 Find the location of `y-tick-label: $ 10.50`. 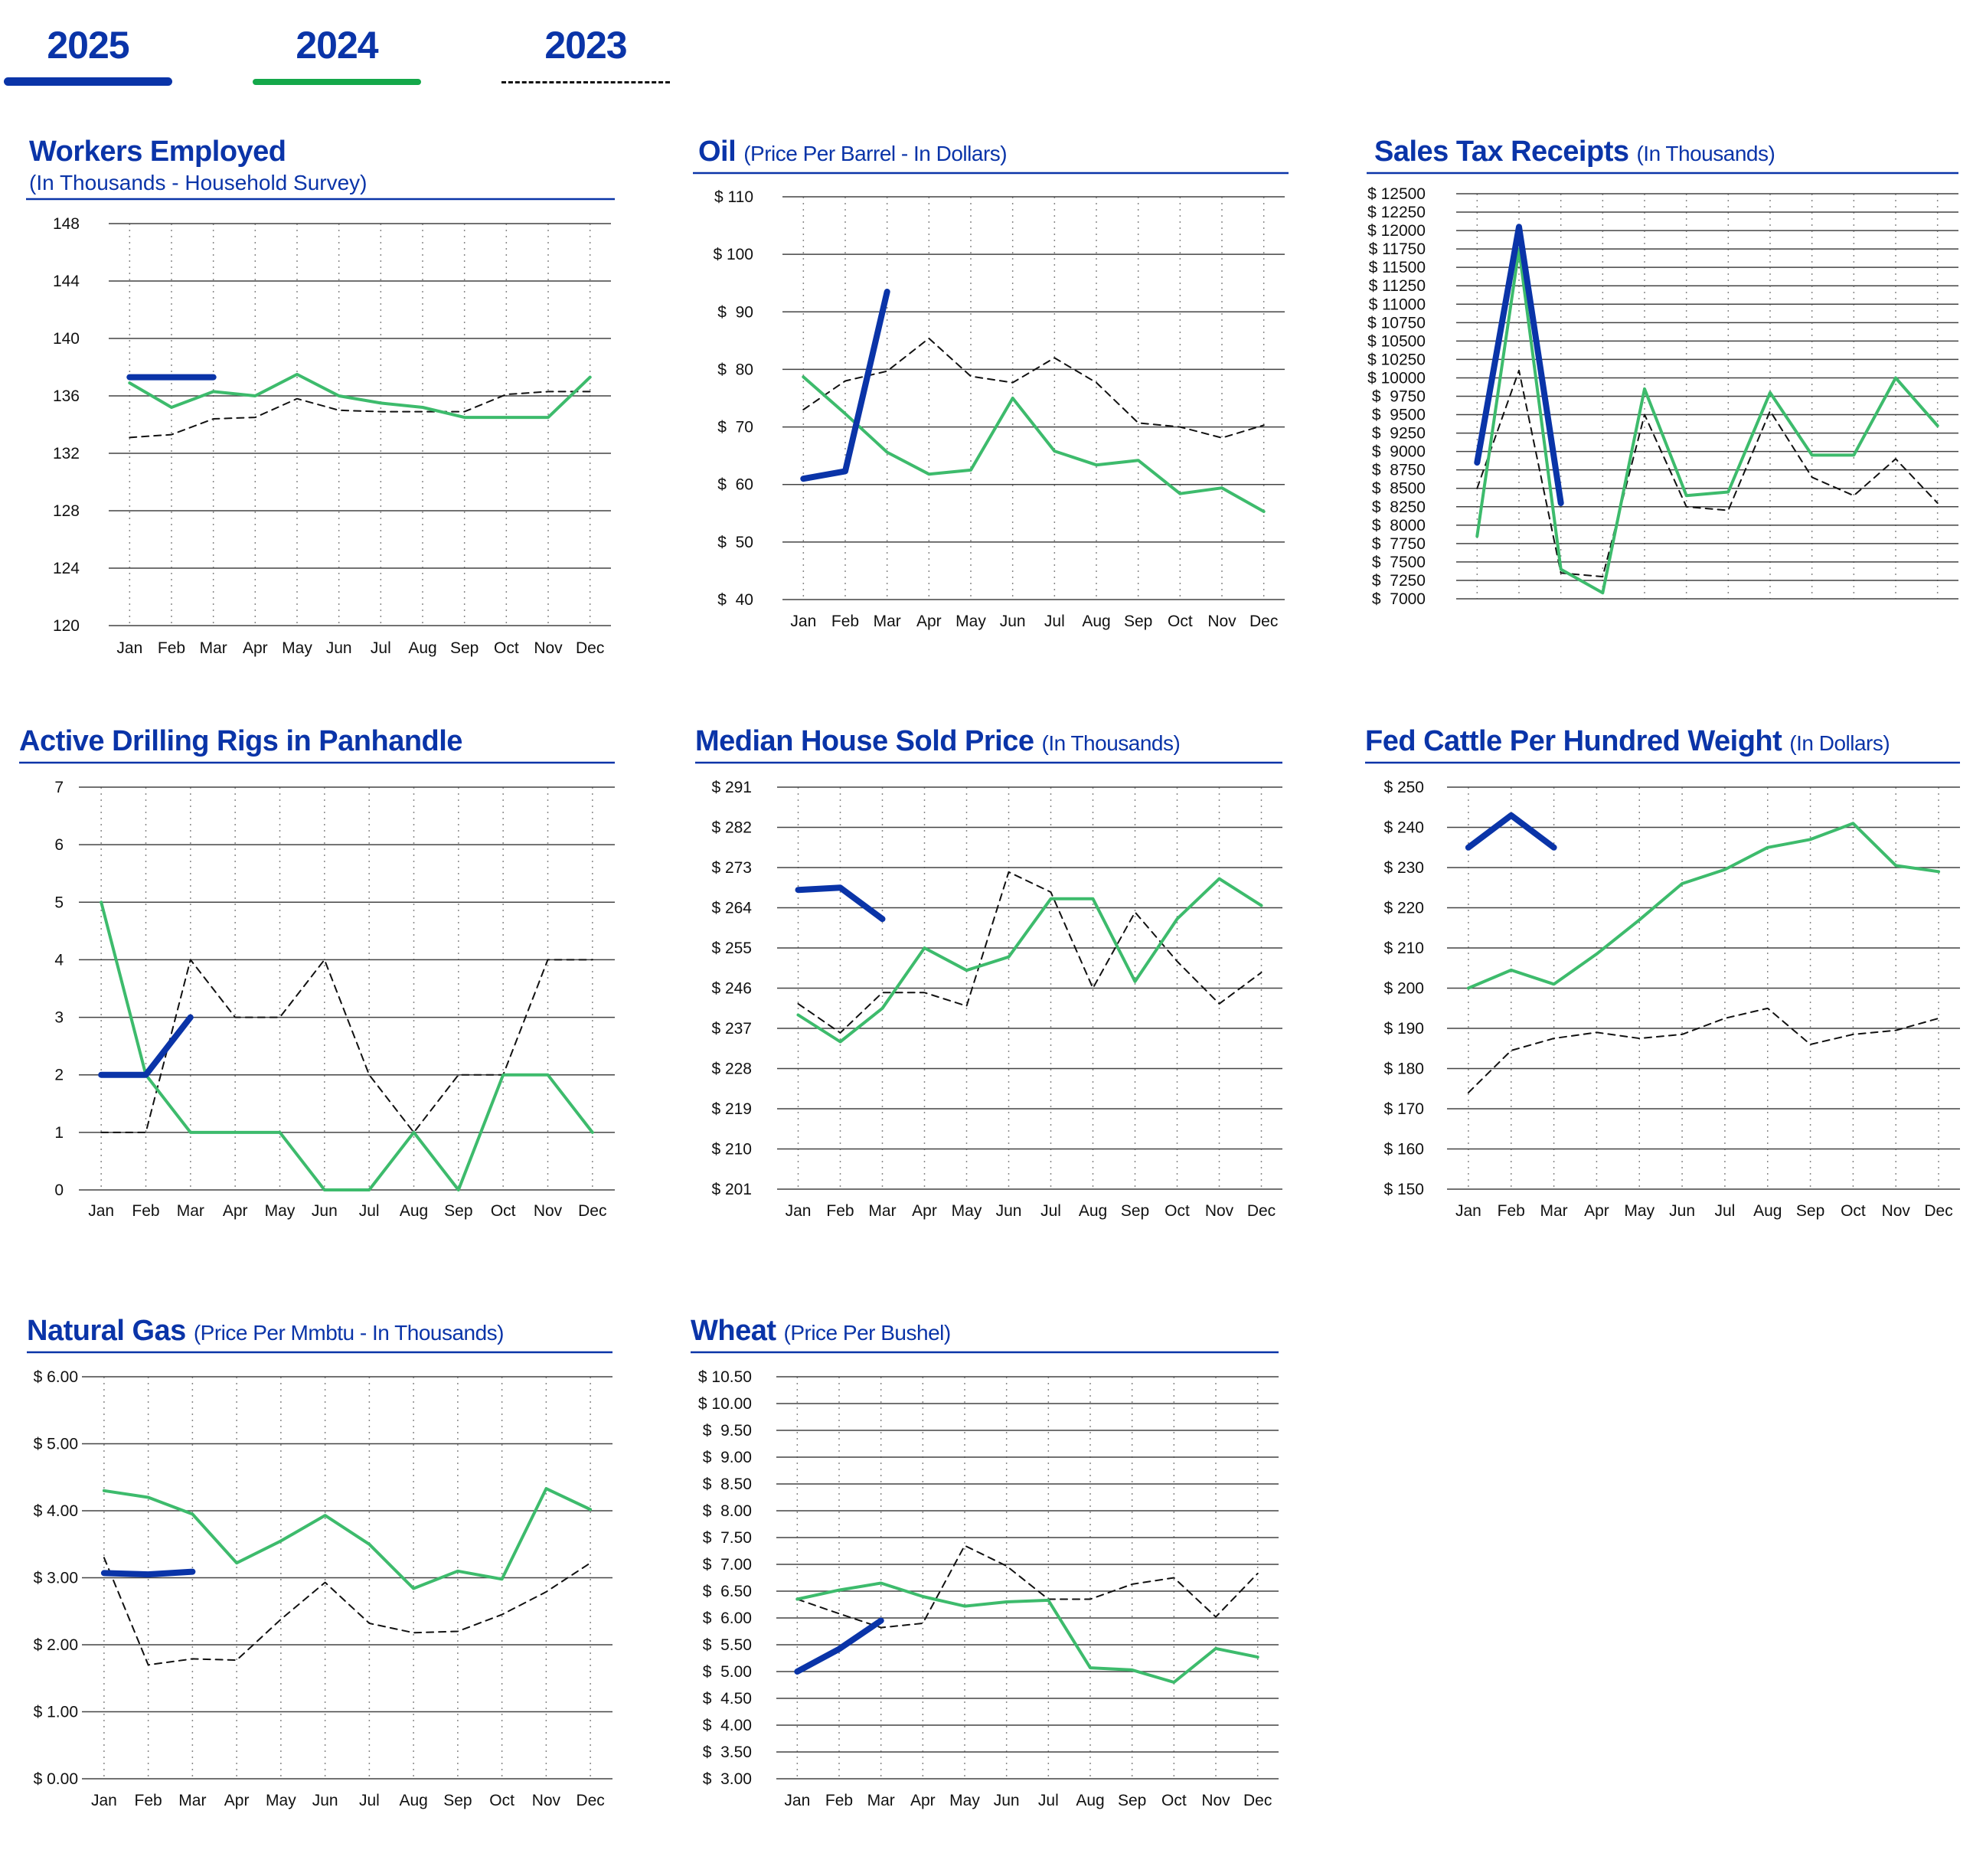

y-tick-label: $ 10.50 is located at coordinates (725, 1377).